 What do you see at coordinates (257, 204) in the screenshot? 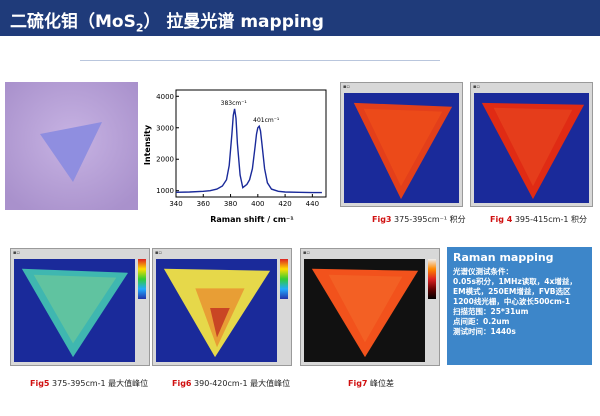
I see `x-tick-label: 400` at bounding box center [257, 204].